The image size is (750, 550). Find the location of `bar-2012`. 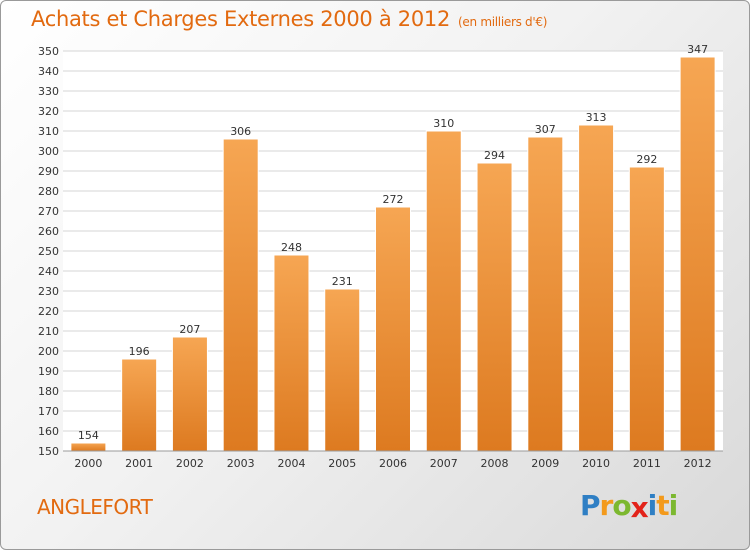

bar-2012 is located at coordinates (697, 254).